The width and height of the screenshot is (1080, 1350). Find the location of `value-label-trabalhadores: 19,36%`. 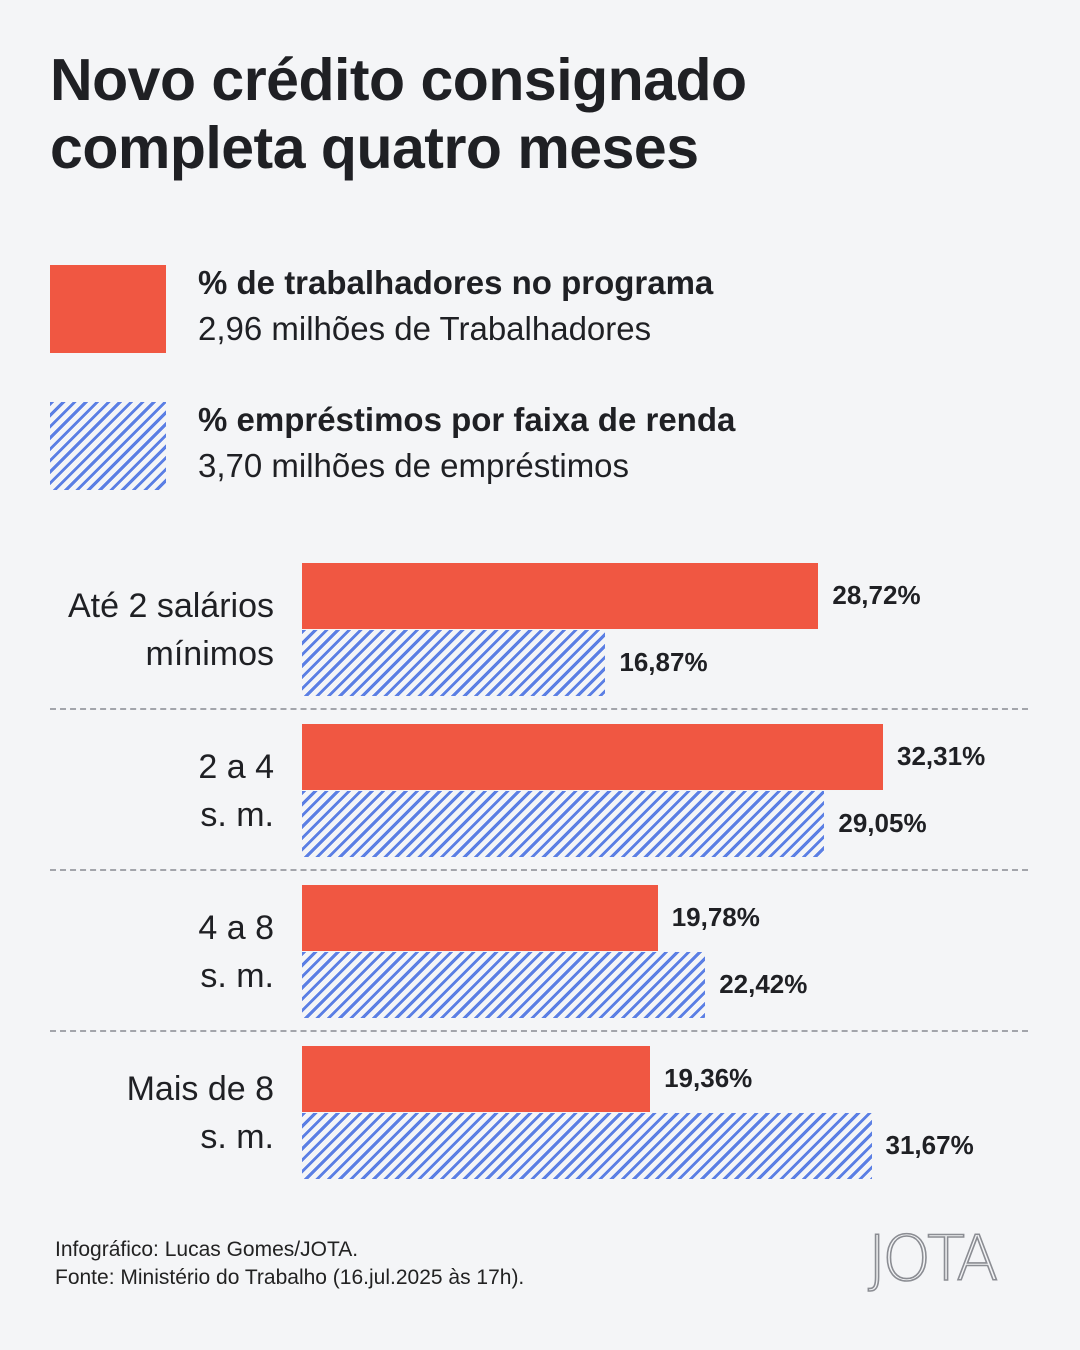

value-label-trabalhadores: 19,36% is located at coordinates (708, 1078).